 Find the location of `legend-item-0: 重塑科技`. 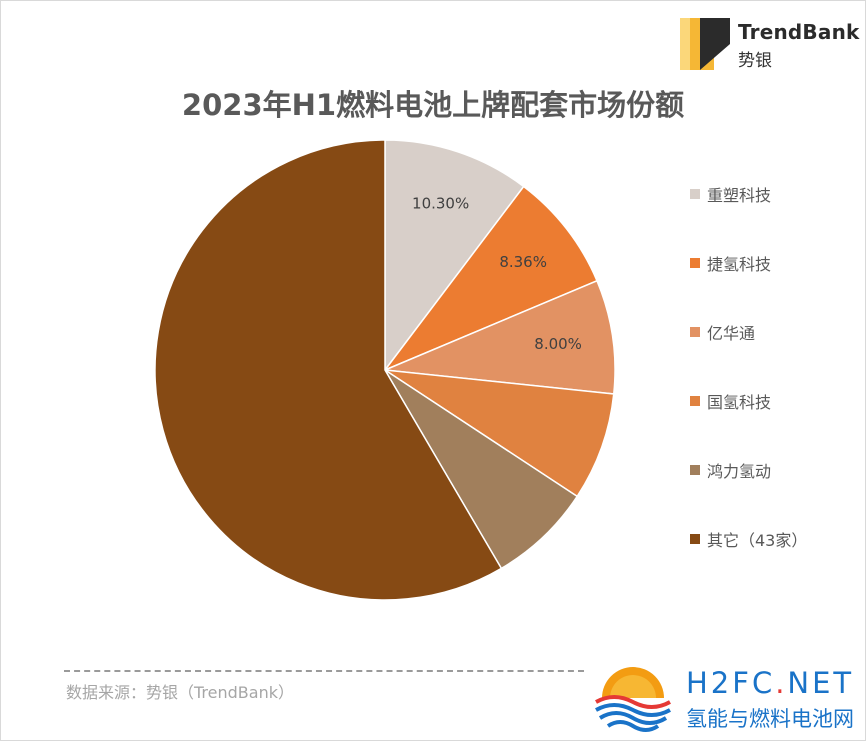

legend-item-0: 重塑科技 is located at coordinates (730, 194).